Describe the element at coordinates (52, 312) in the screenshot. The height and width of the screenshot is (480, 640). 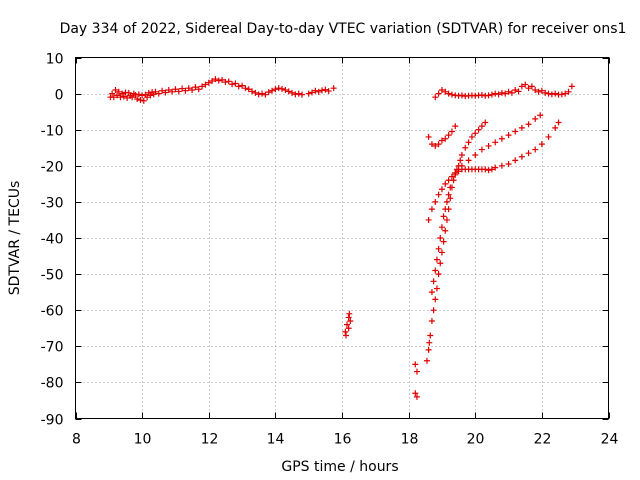
I see `y-tick-label: -60` at that location.